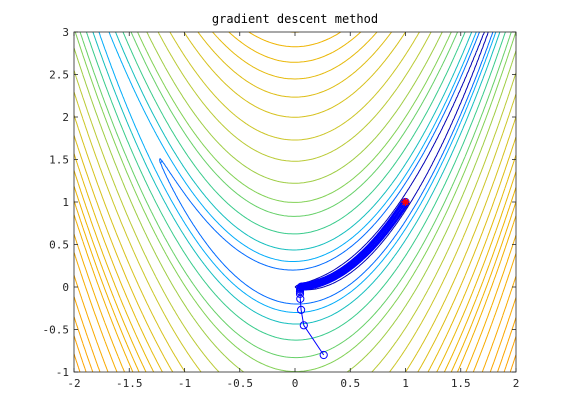 The width and height of the screenshot is (570, 420). Describe the element at coordinates (352, 278) in the screenshot. I see `descent-path` at that location.